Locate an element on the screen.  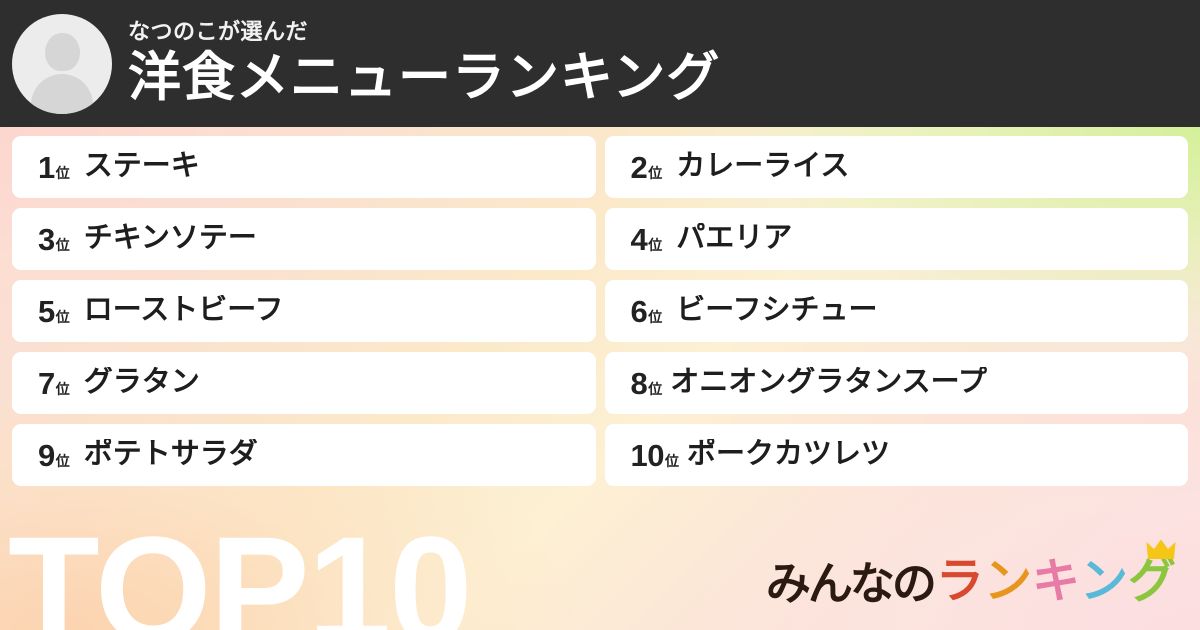
header-text-group: なつのこが選んだ 洋食メニューランキング is located at coordinates (424, 63).